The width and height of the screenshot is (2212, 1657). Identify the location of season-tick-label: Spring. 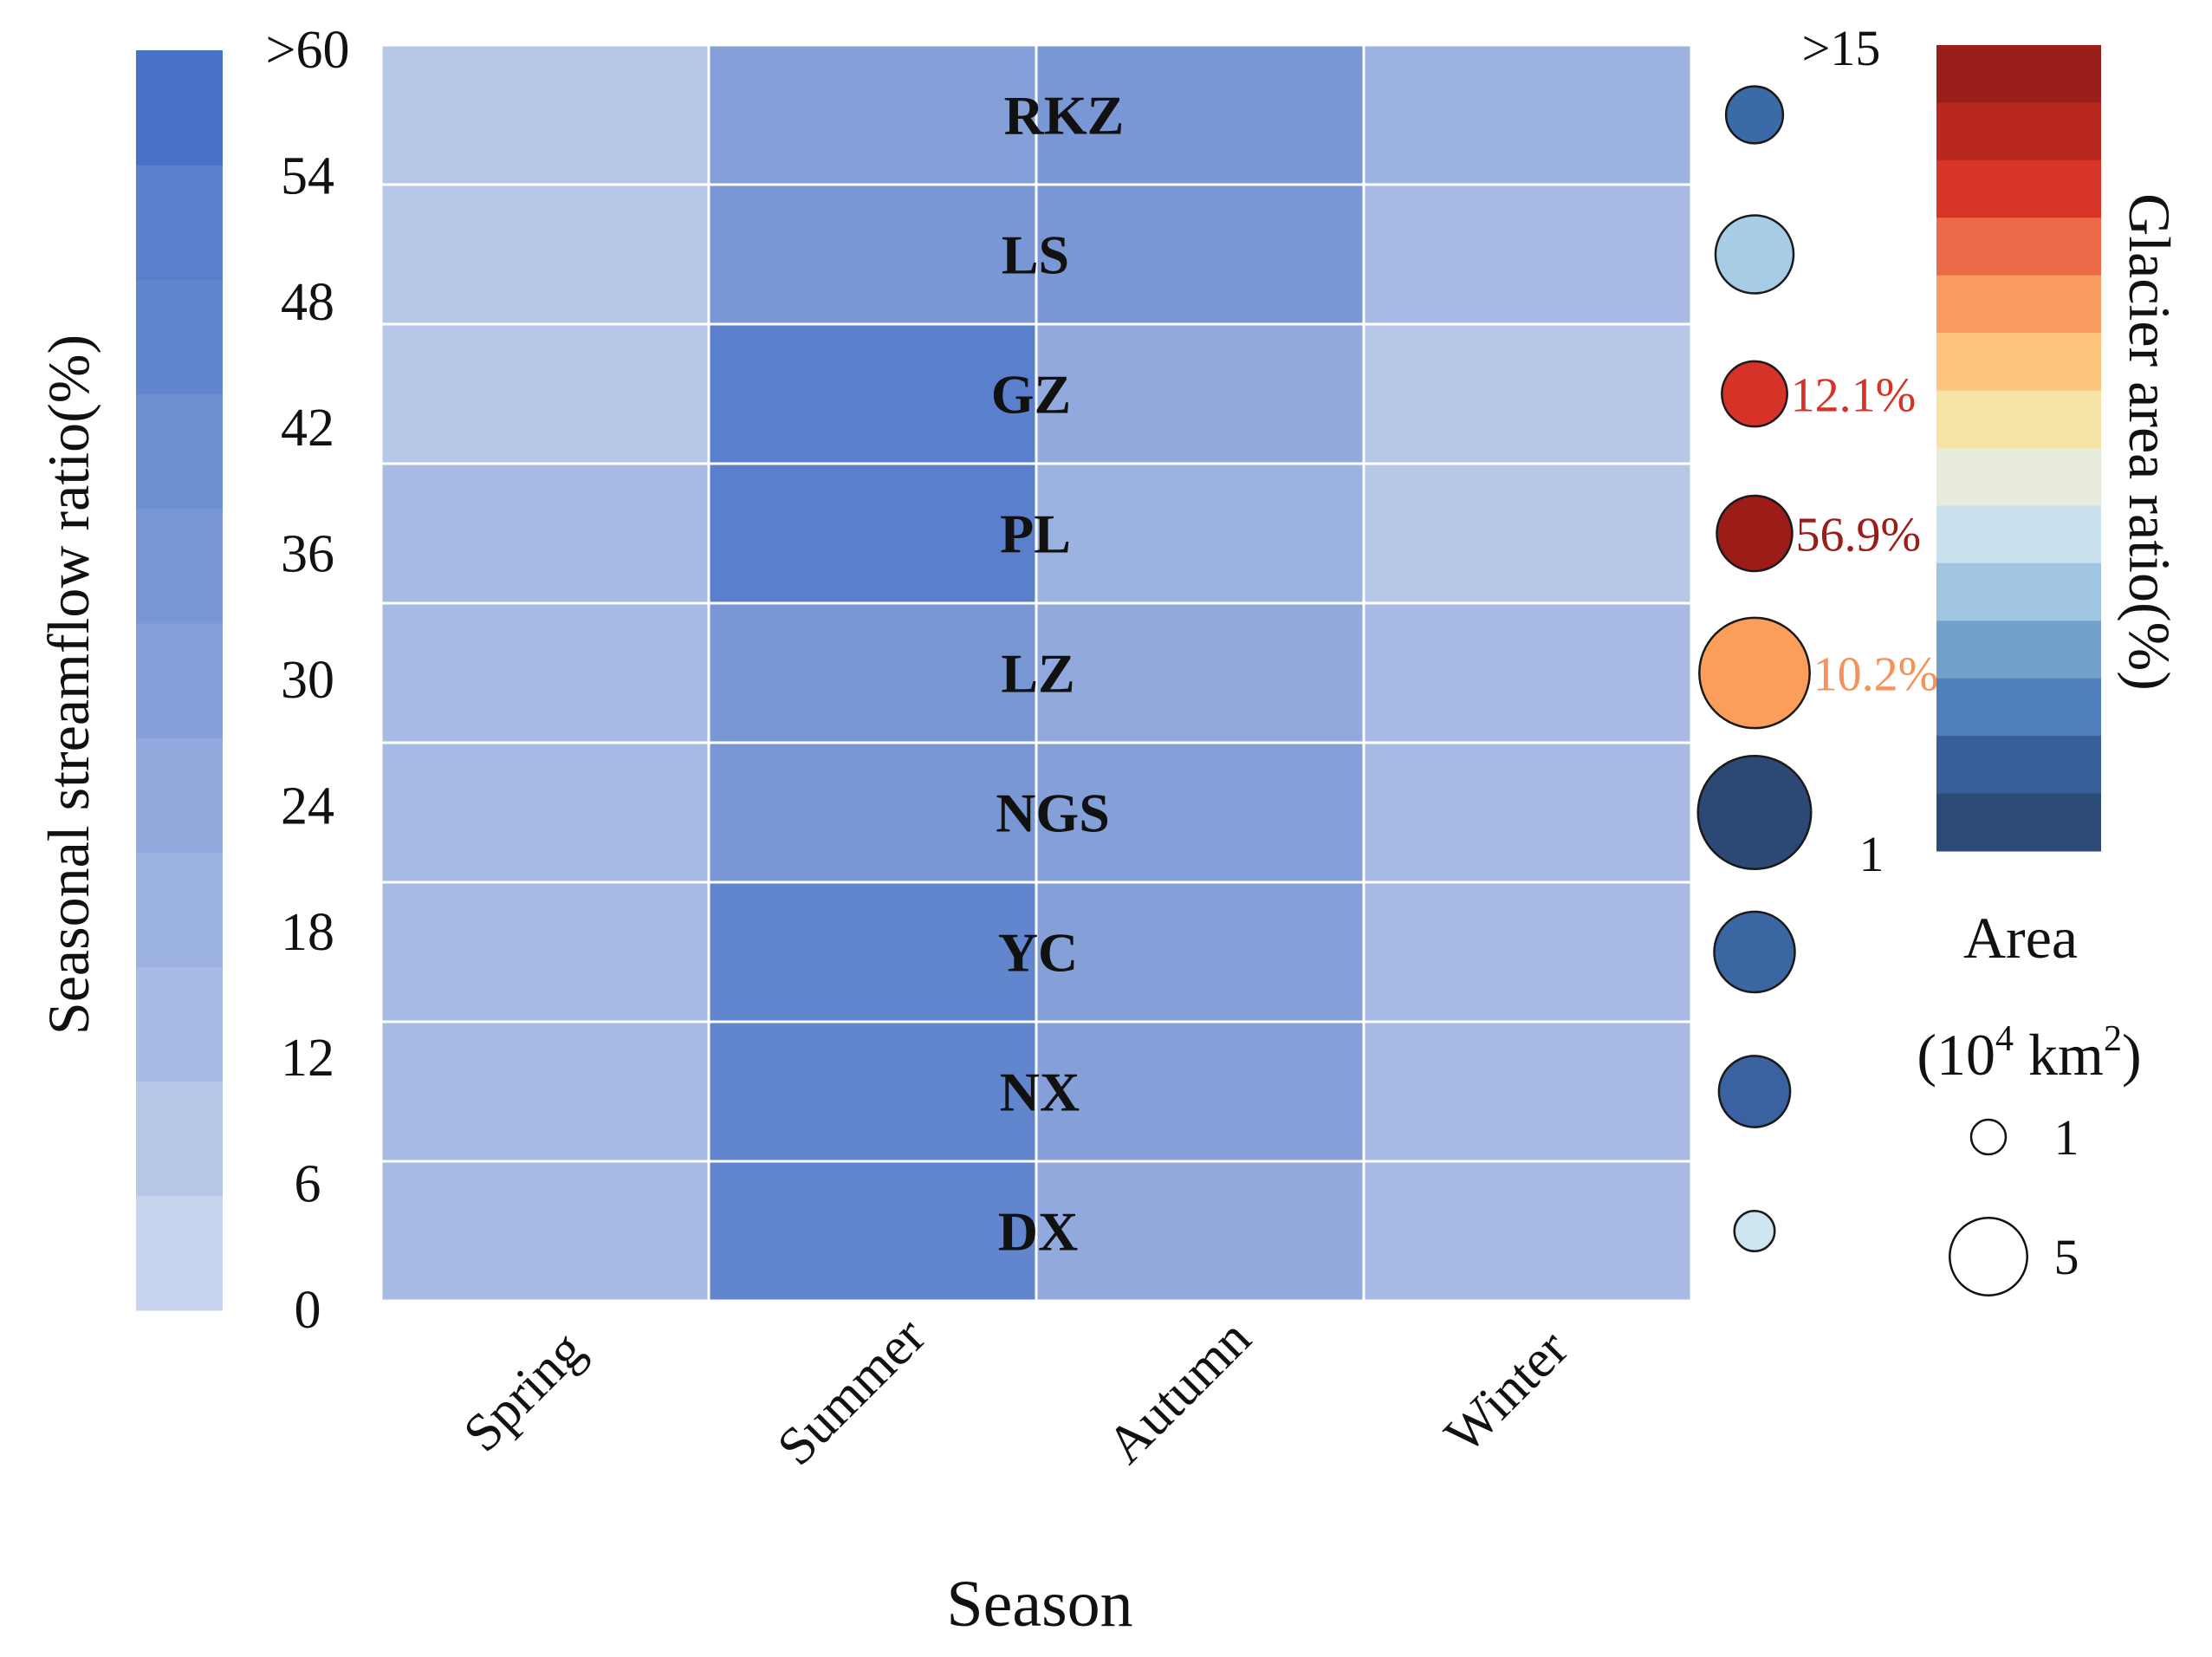
(523, 1391).